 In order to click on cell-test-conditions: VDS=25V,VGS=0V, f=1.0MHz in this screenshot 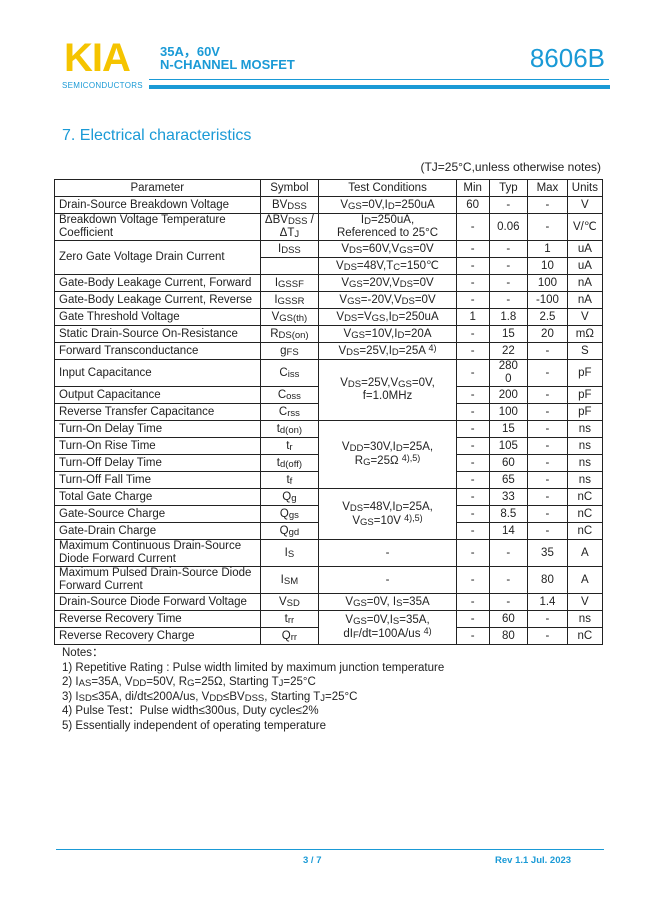, I will do `click(387, 390)`.